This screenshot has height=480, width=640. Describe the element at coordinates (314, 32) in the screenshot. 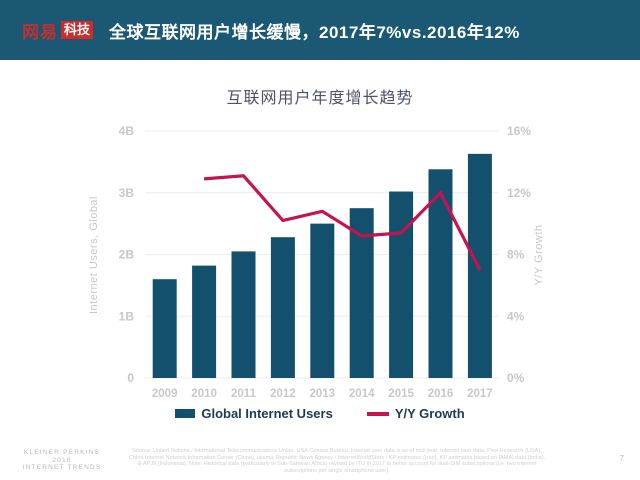

I see `slide-headline: 全球互联网用户增长缓慢，2017年7%vs.2016年12%` at that location.